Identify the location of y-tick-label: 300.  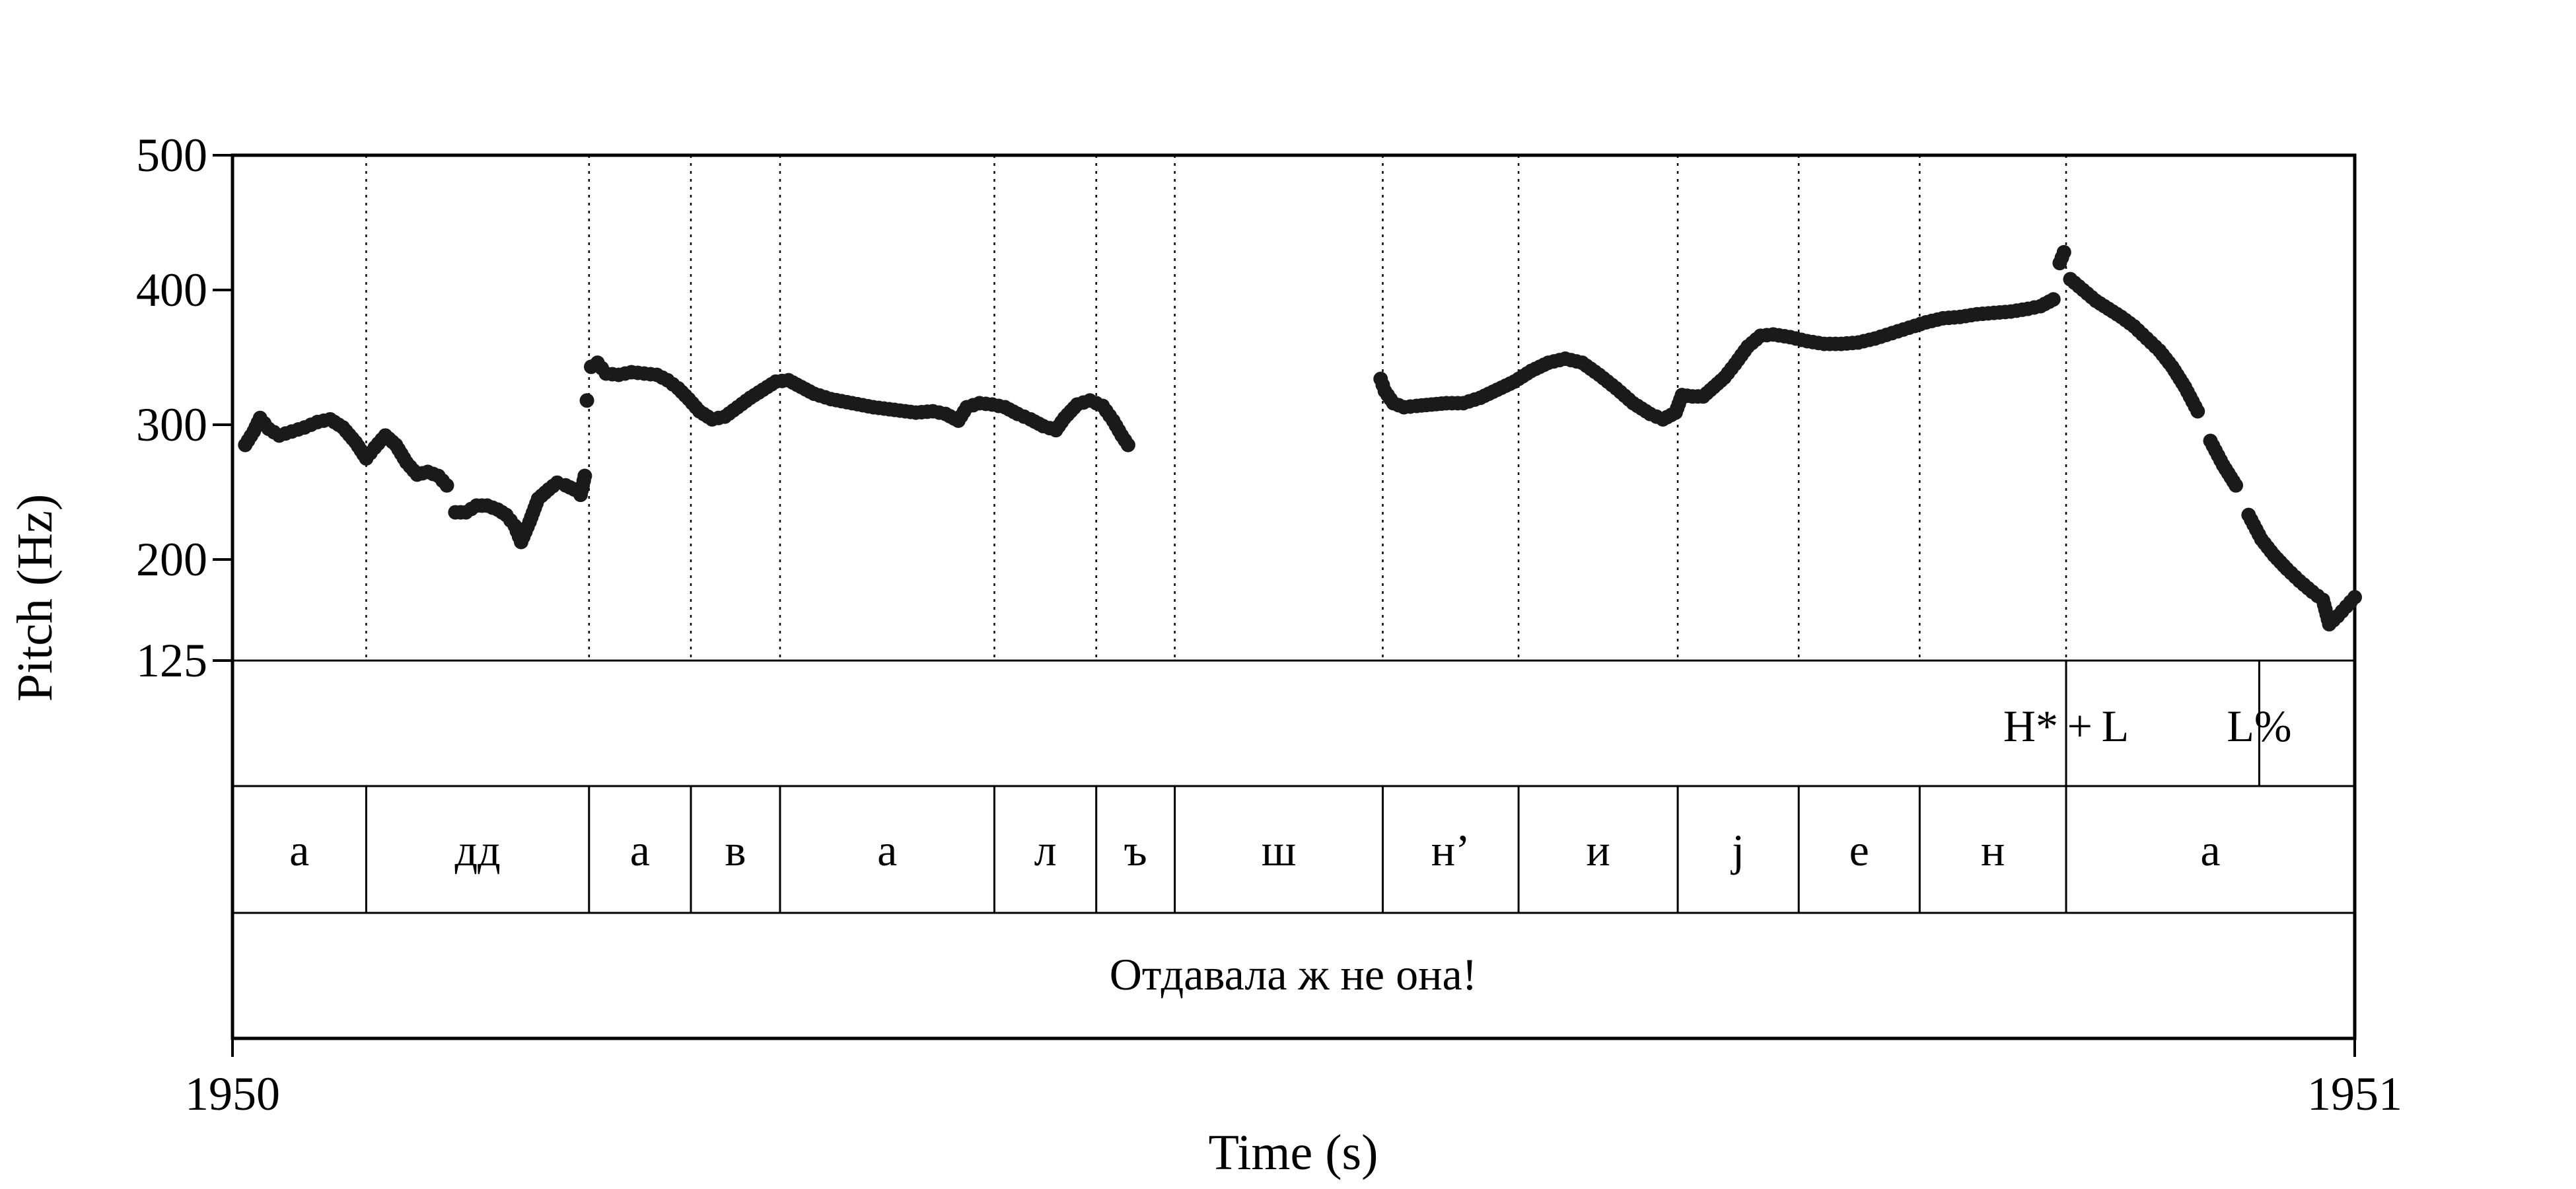
(172, 424).